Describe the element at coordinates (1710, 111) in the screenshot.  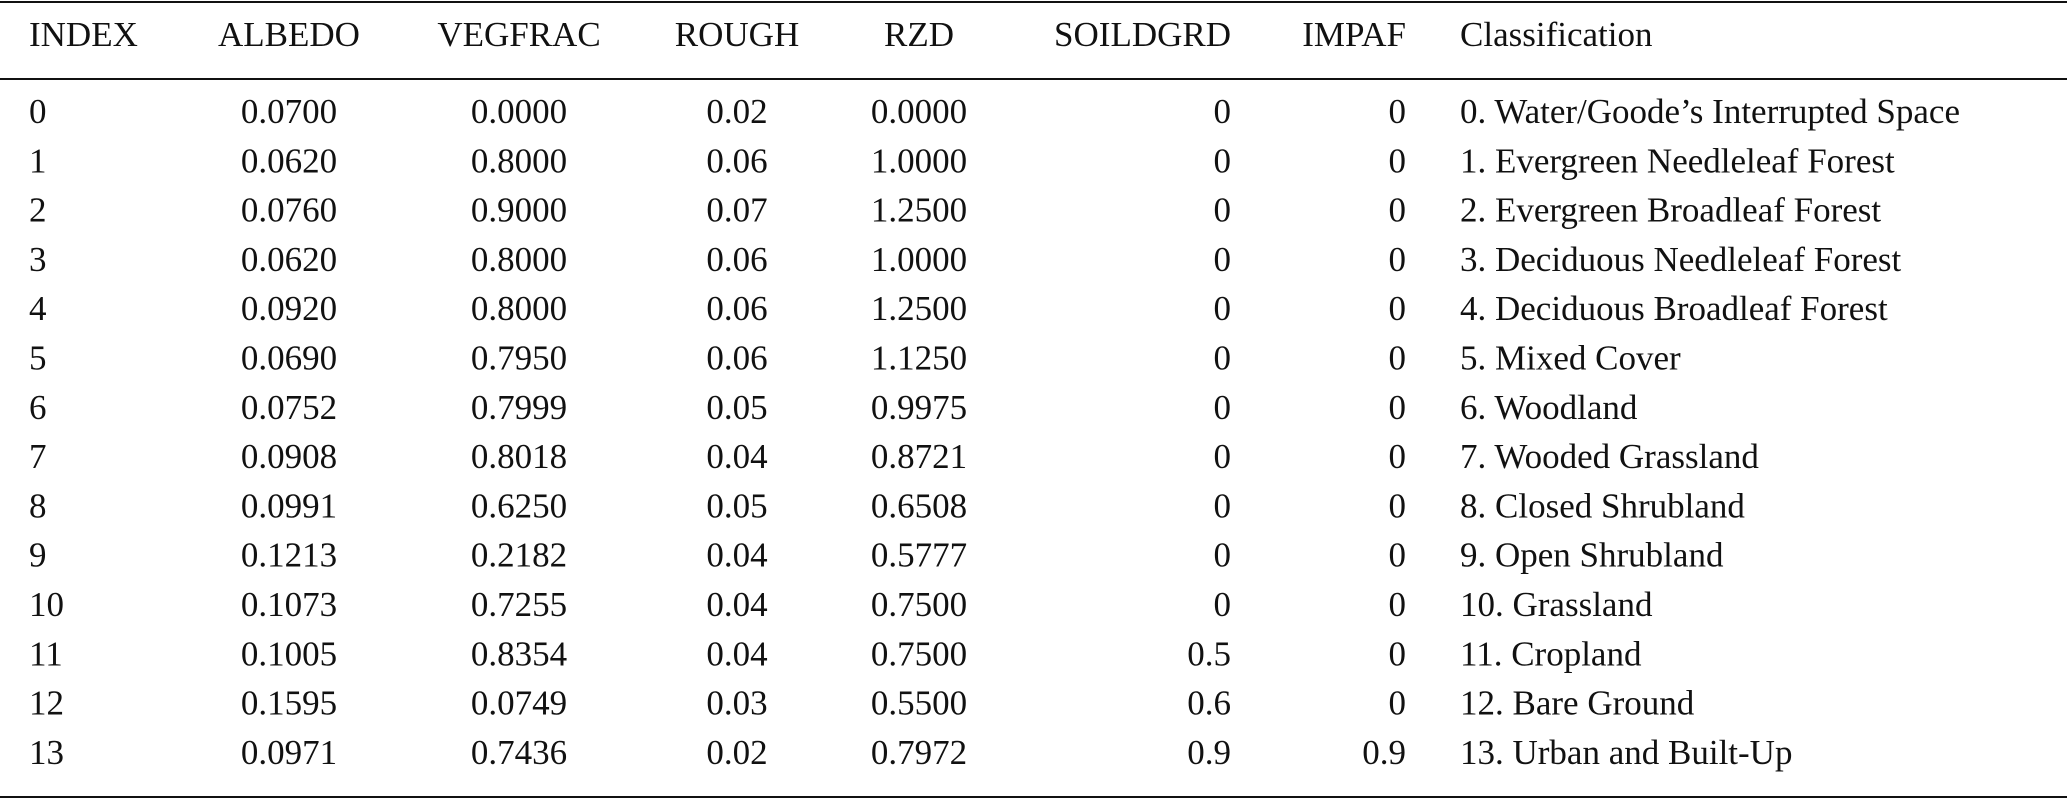
I see `table-cell: 0. Water/Goode’s Interrupted Space` at that location.